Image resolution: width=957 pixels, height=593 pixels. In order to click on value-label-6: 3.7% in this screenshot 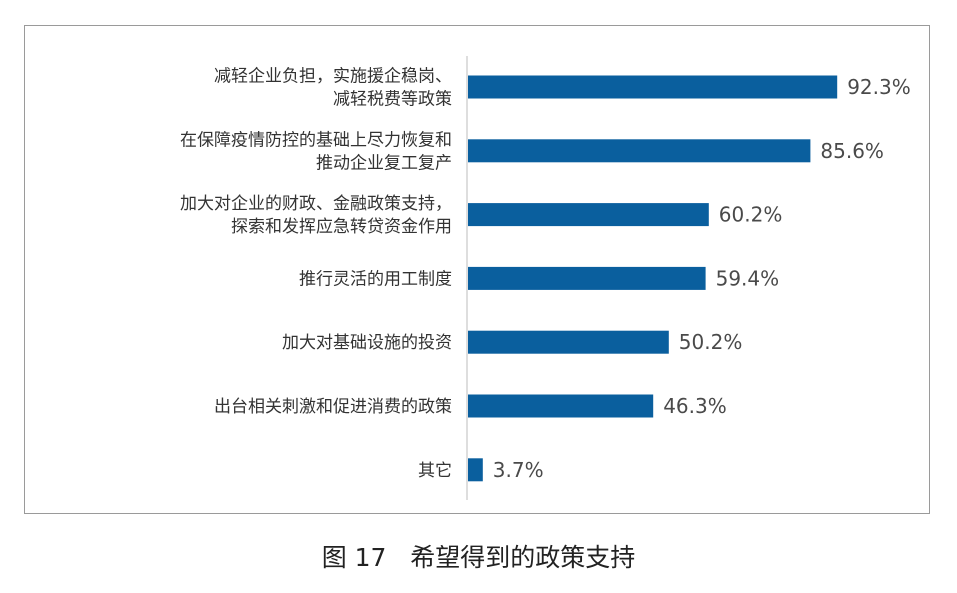, I will do `click(518, 470)`.